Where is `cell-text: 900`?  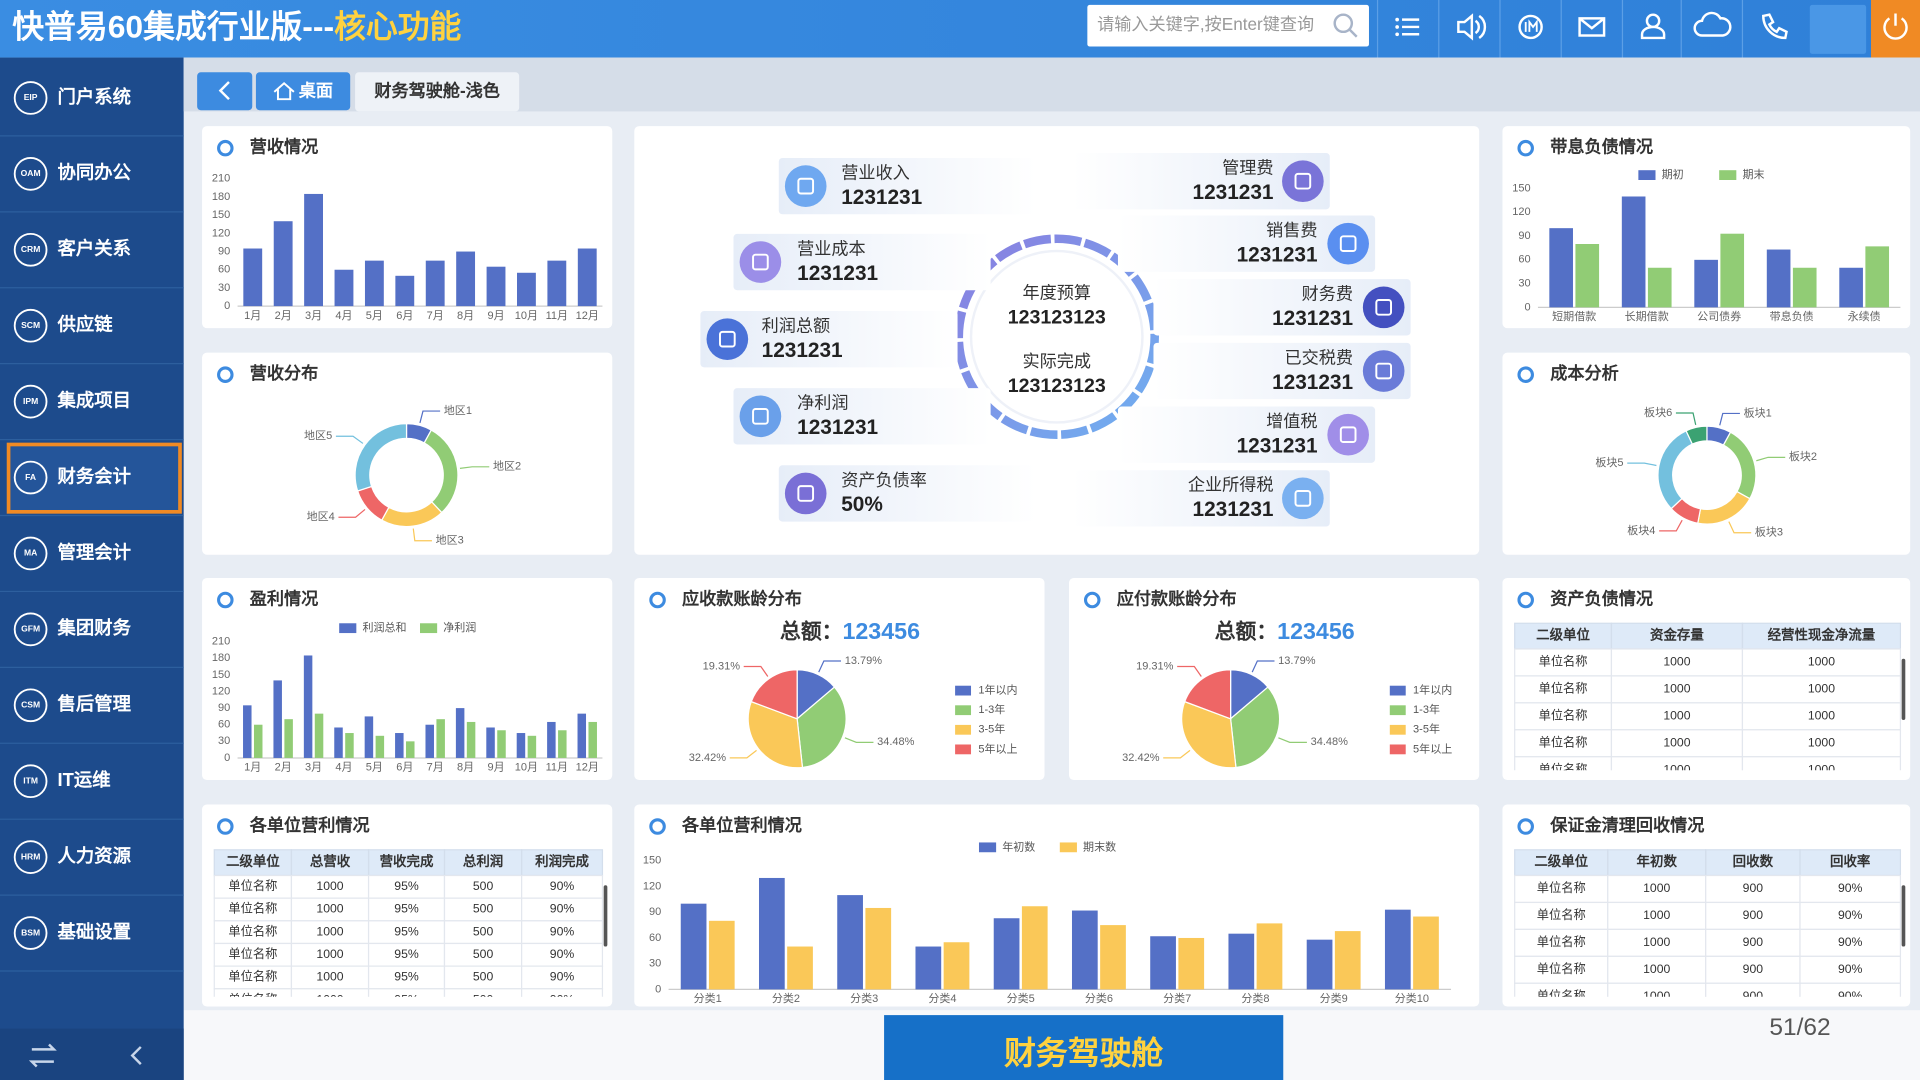
cell-text: 900 is located at coordinates (1753, 942).